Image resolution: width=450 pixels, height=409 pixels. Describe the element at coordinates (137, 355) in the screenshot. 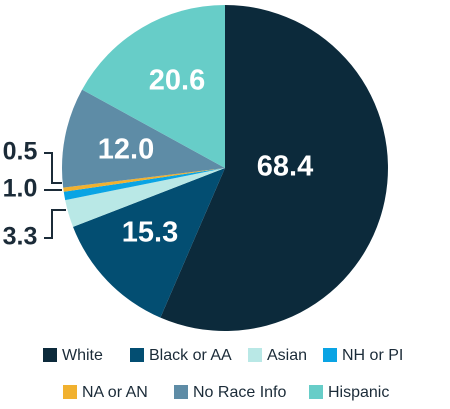

I see `legend-swatch-black-or-aa` at that location.